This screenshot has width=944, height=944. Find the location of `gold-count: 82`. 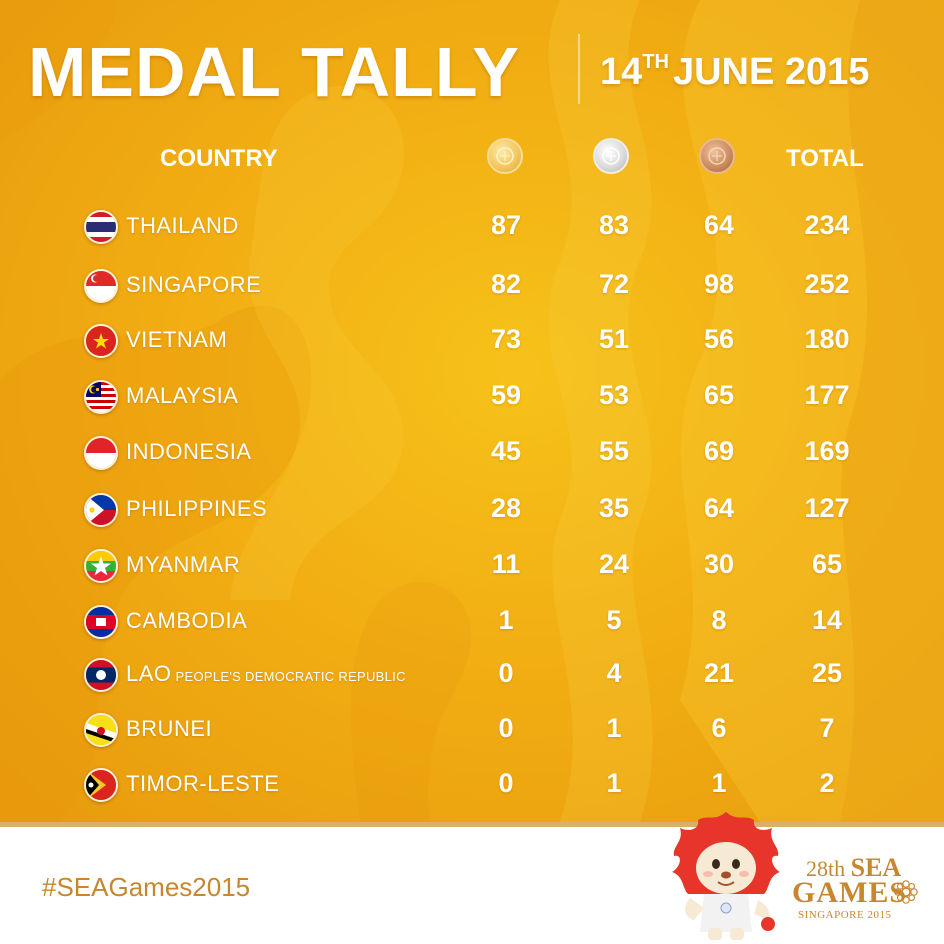

gold-count: 82 is located at coordinates (506, 284).